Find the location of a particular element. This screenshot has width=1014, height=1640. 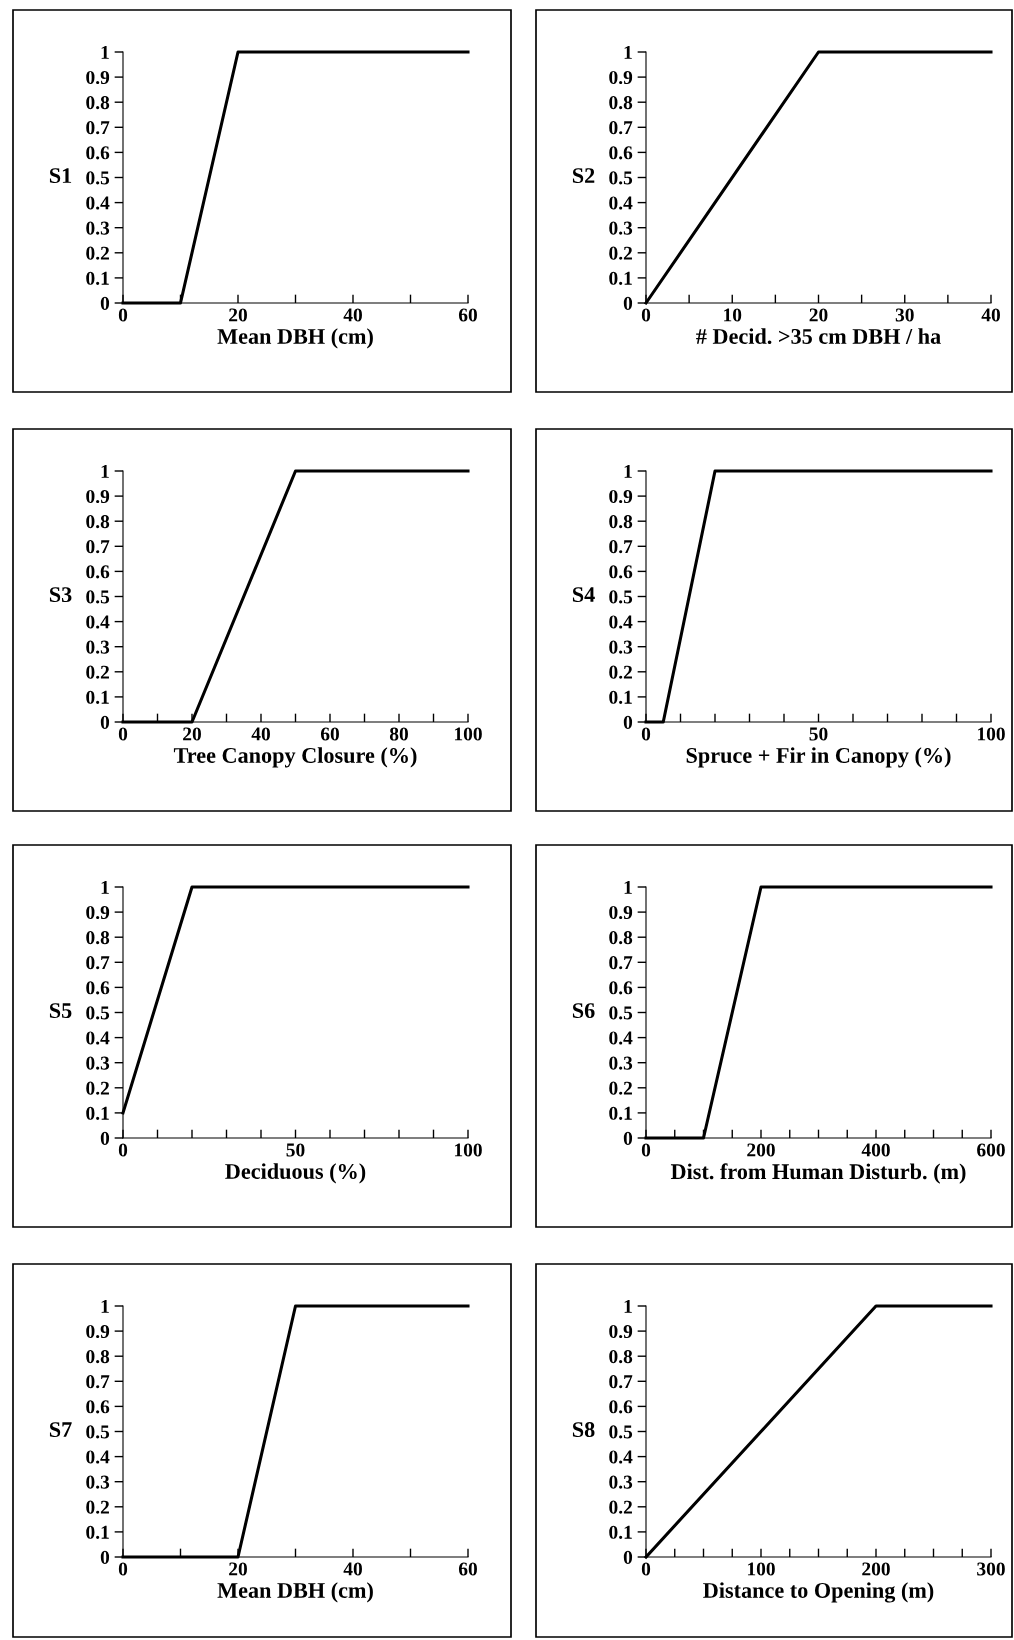

x-tick-label: 400 is located at coordinates (875, 1150).